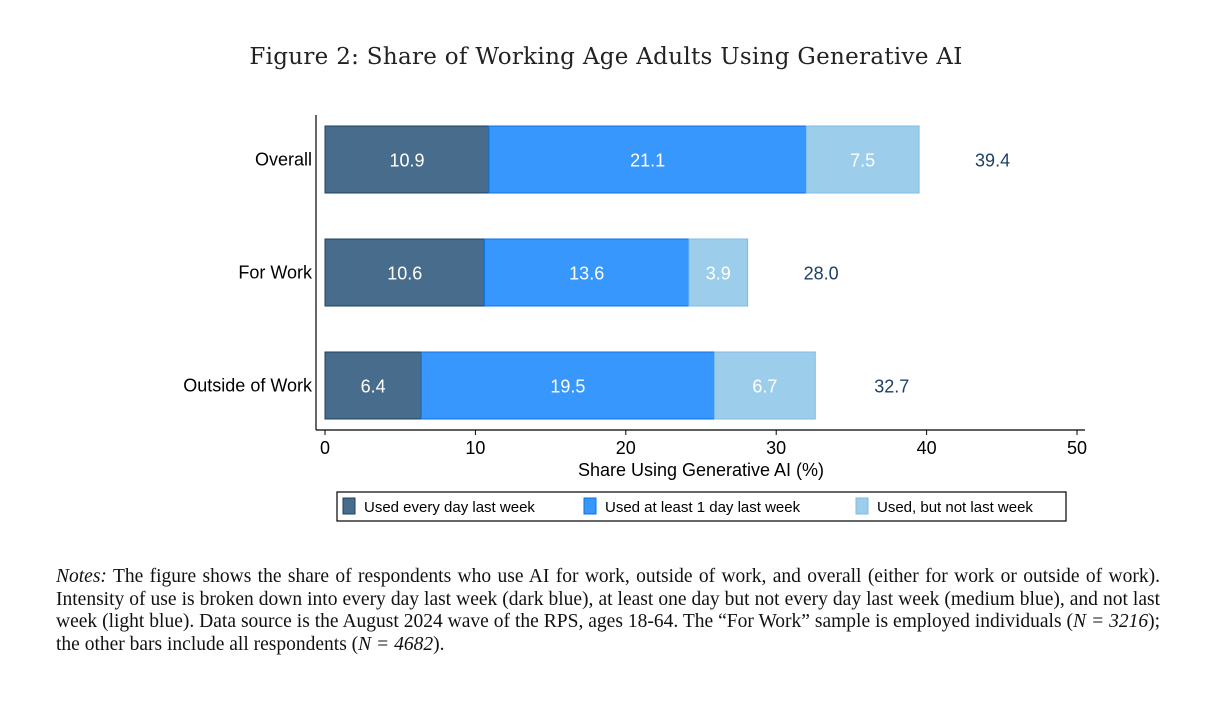  What do you see at coordinates (475, 448) in the screenshot?
I see `x-tick-label: 10` at bounding box center [475, 448].